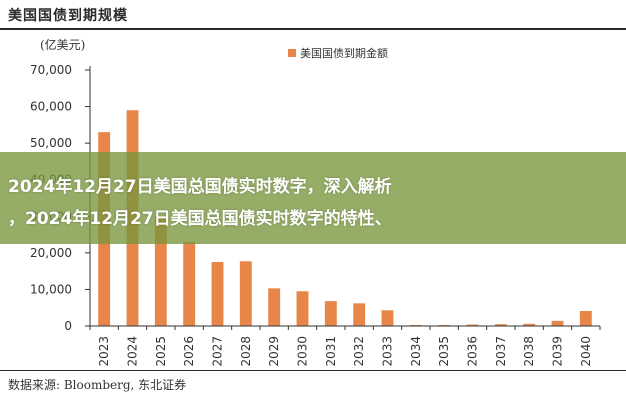  Describe the element at coordinates (303, 351) in the screenshot. I see `x-tick-label: 2030` at that location.